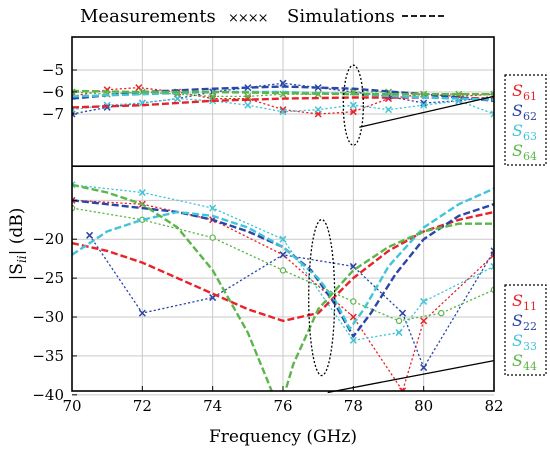 Image resolution: width=550 pixels, height=454 pixels. I want to click on y-axis-label: |Sii| (dB), so click(18, 244).